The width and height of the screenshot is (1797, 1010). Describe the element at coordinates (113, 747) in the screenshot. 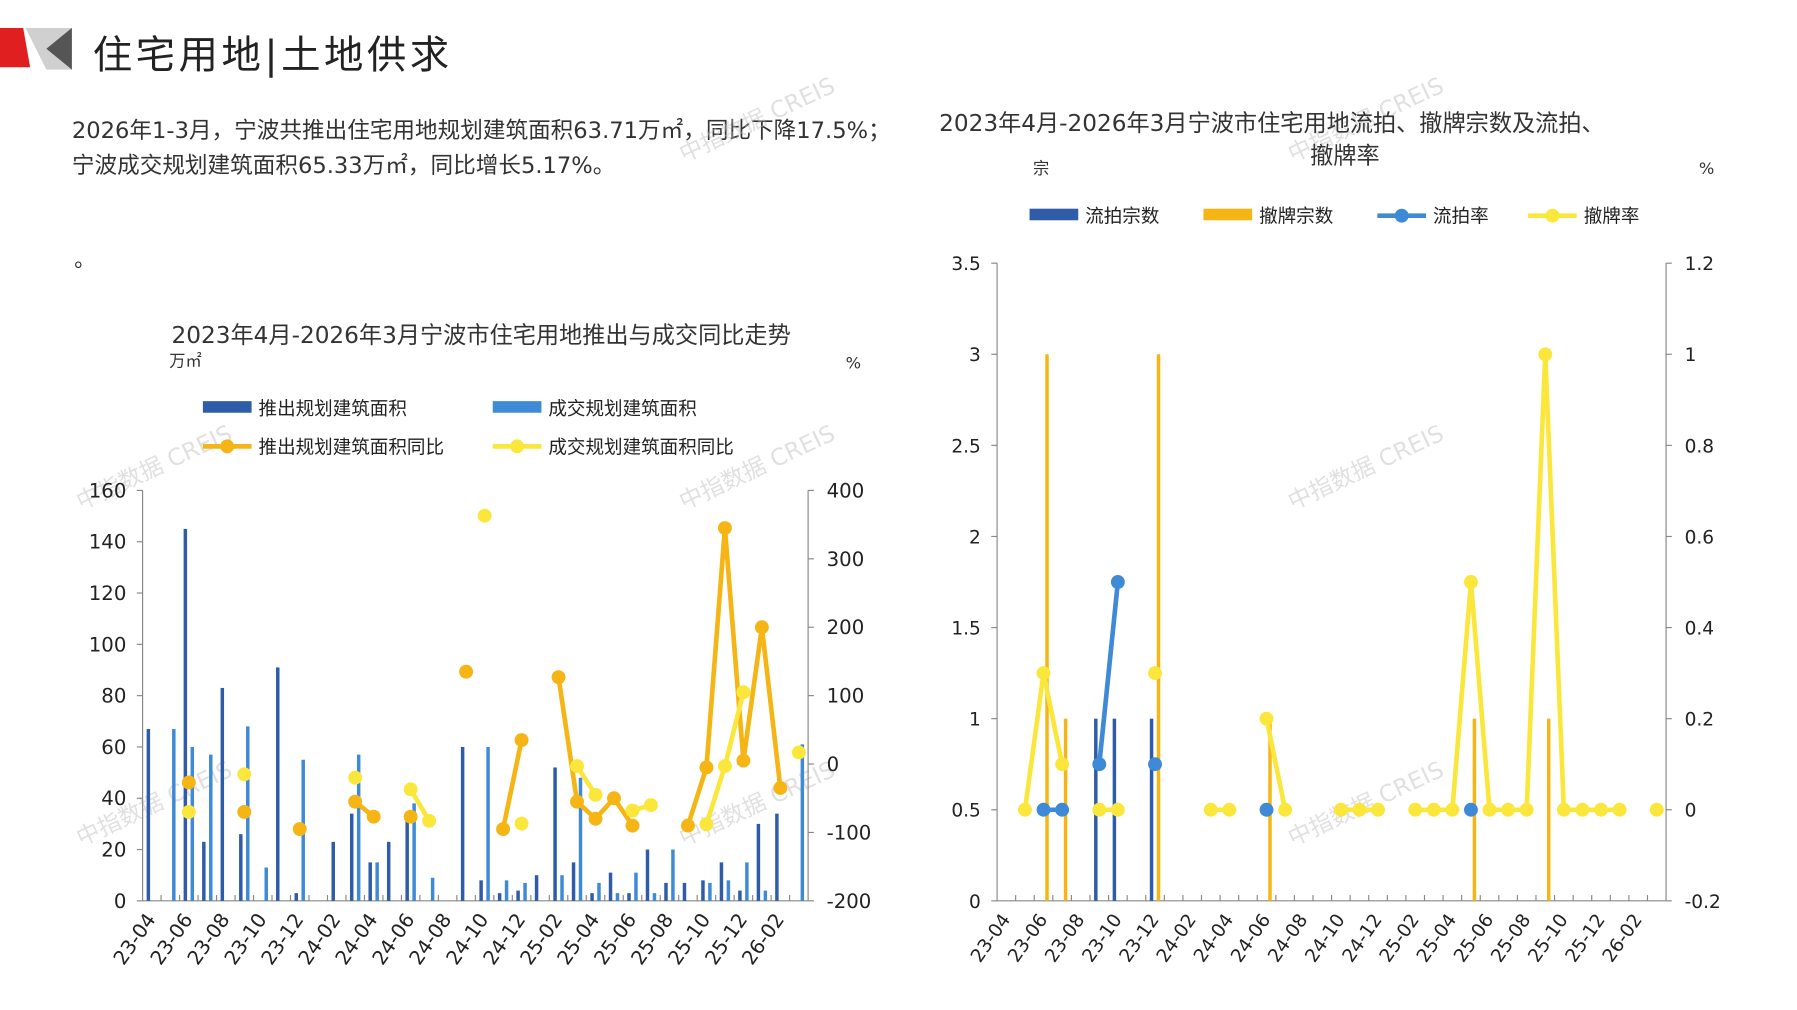

I see `y-tick-label: 60` at that location.